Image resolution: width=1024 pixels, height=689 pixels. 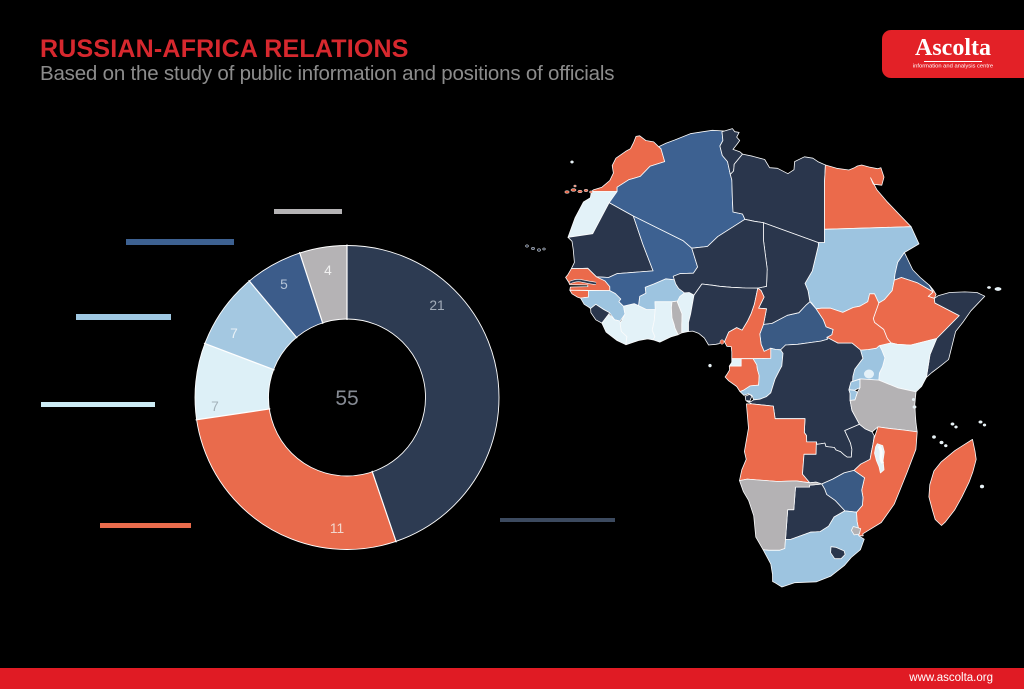 What do you see at coordinates (436, 305) in the screenshot?
I see `svg-text: 21` at bounding box center [436, 305].